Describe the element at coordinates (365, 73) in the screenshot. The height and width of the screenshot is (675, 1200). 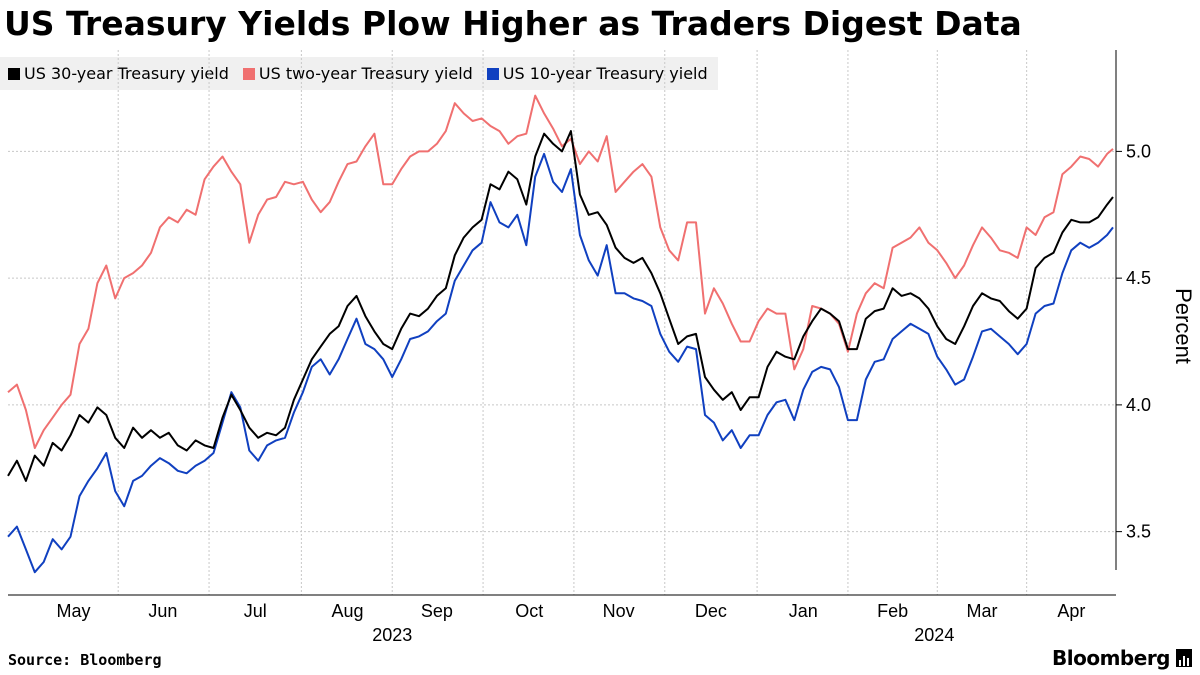
I see `legend-label-two-year: US two-year Treasury yield` at that location.